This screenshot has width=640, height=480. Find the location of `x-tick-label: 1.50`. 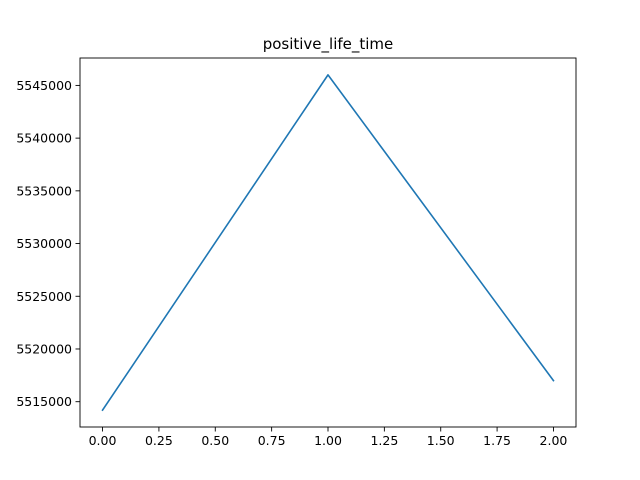

x-tick-label: 1.50 is located at coordinates (441, 440).